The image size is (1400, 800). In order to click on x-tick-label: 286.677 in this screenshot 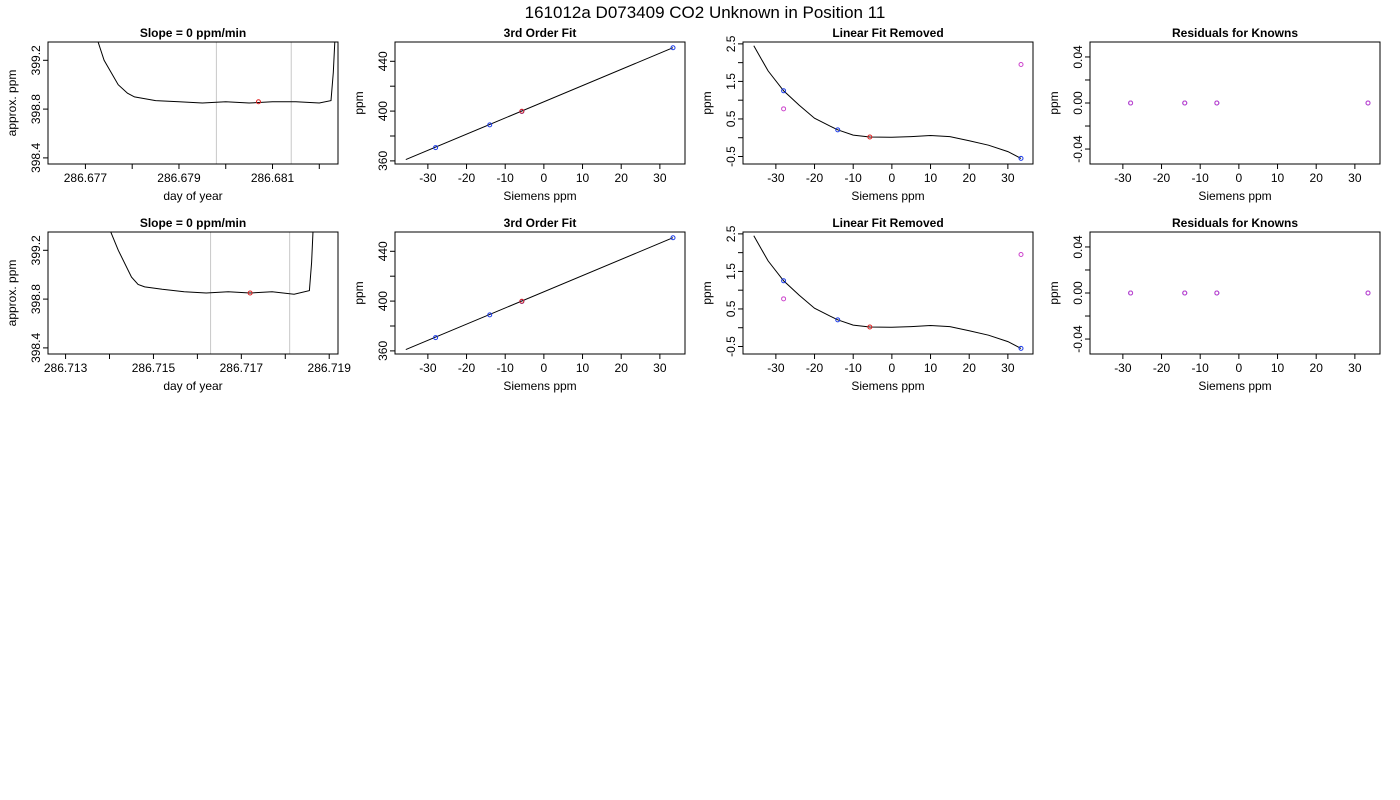, I will do `click(86, 178)`.